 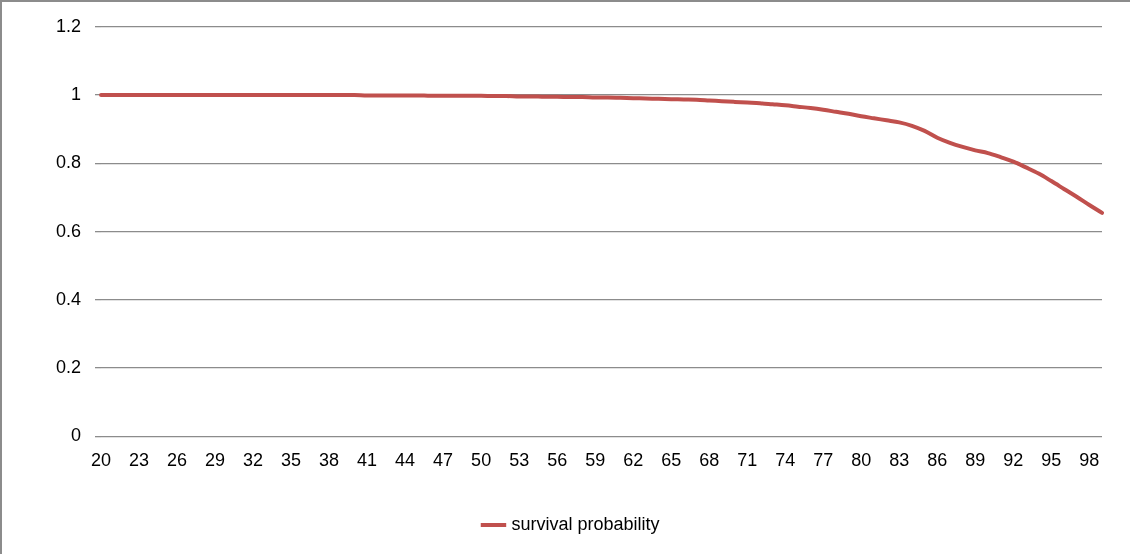 I want to click on x-tick-label: 74, so click(x=785, y=460).